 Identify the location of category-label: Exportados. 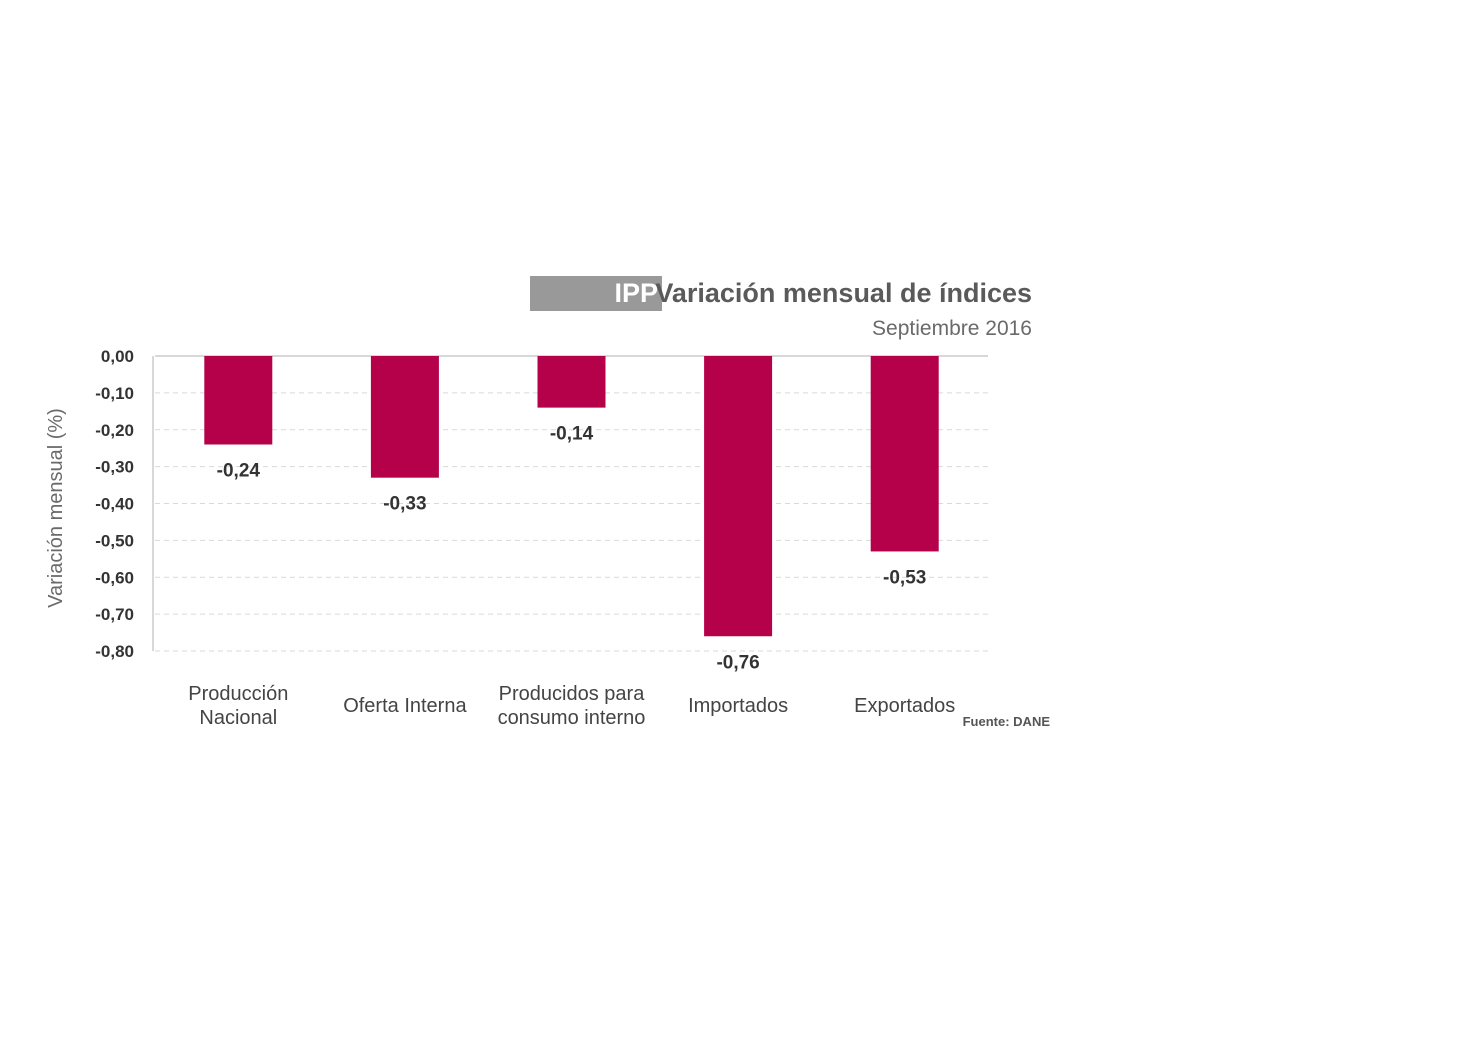
(904, 706).